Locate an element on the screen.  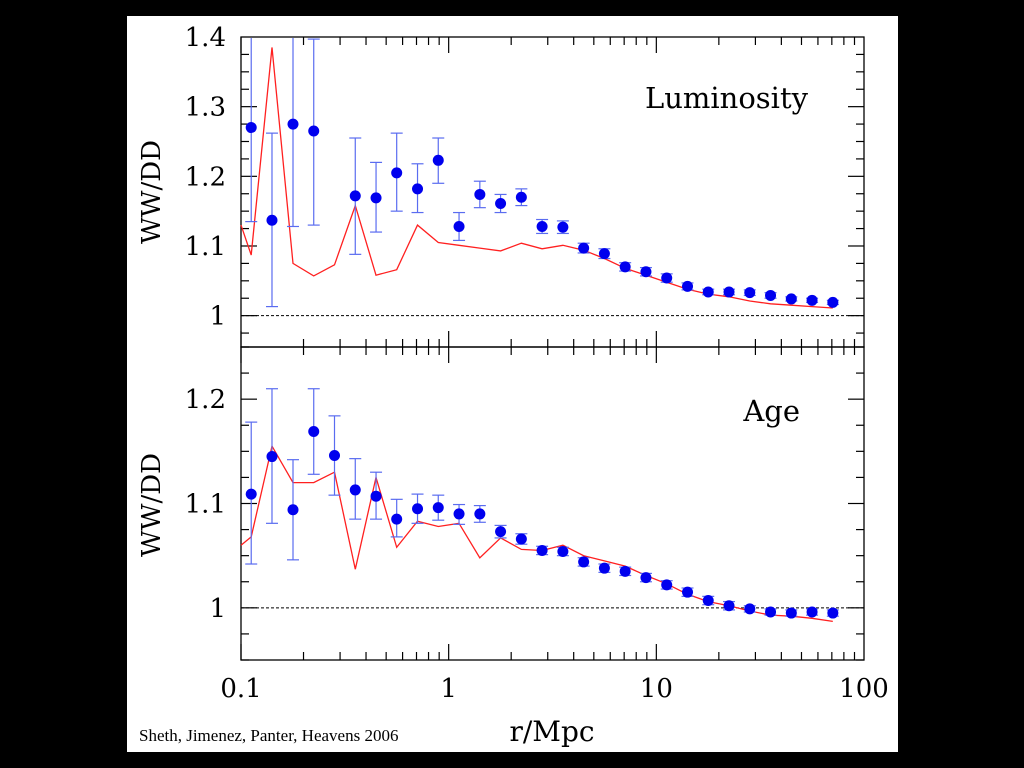
y-tick-label-luminosity: 1.1 is located at coordinates (205, 247).